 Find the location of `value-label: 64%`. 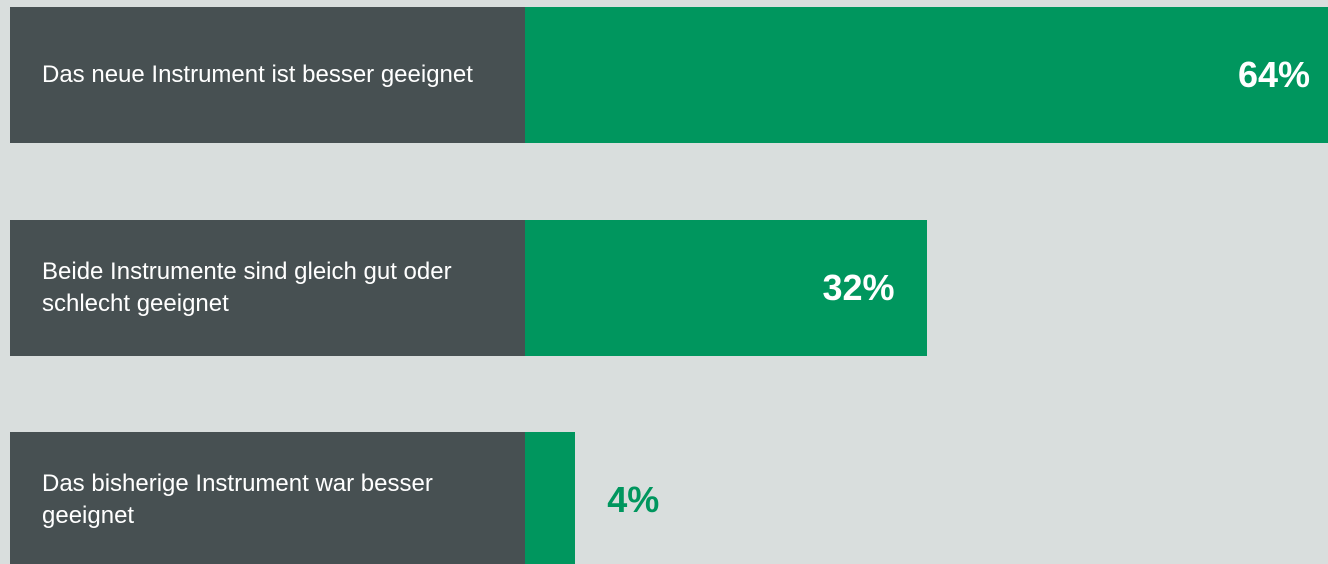

value-label: 64% is located at coordinates (1273, 74).